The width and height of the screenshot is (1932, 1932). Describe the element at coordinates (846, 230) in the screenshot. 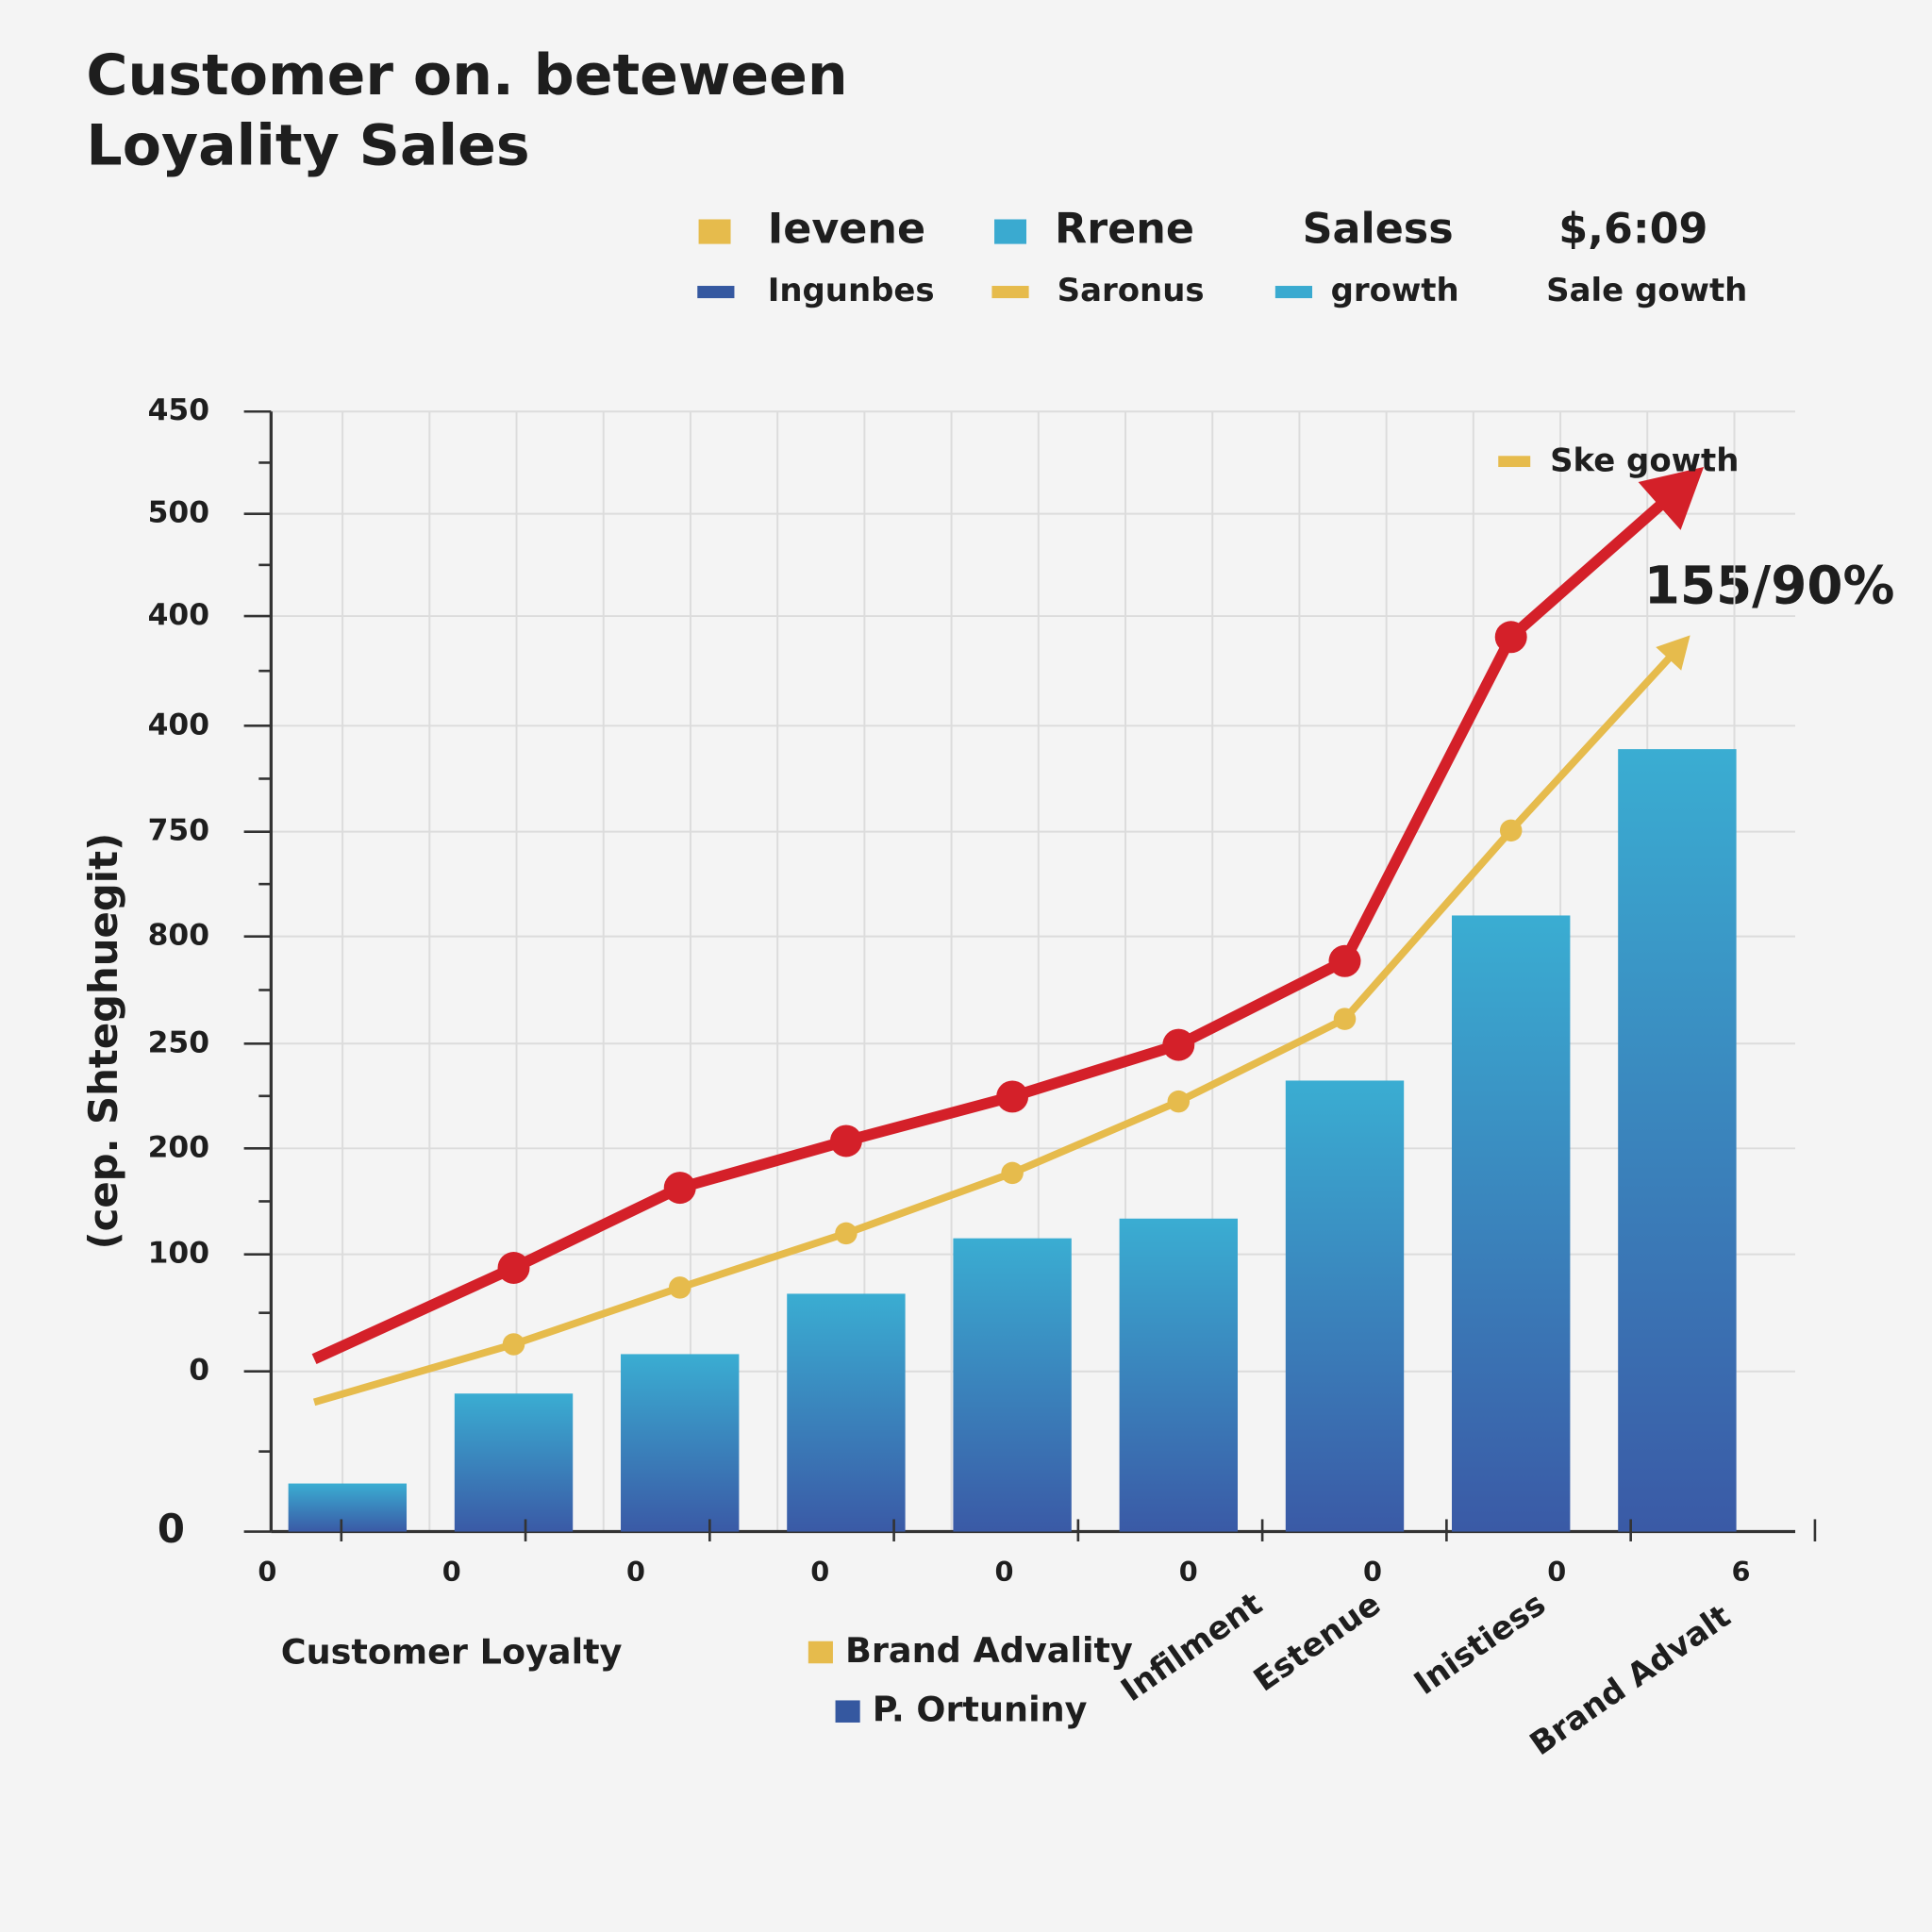

I see `legend-label: Ievene` at that location.